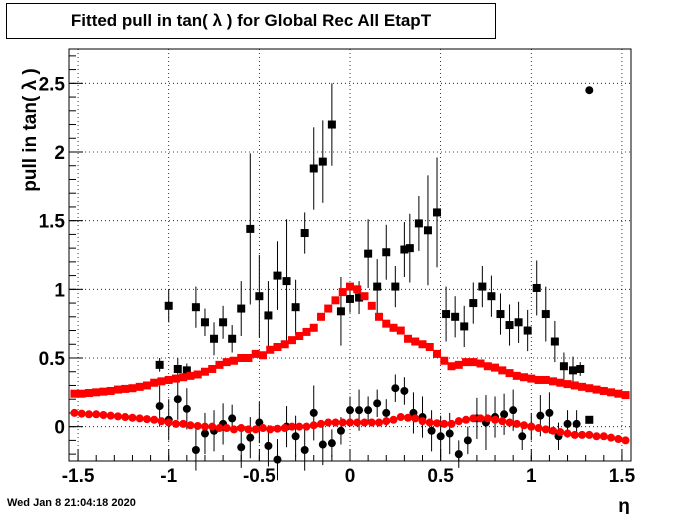  Describe the element at coordinates (59, 290) in the screenshot. I see `y-tick-label: 1` at that location.